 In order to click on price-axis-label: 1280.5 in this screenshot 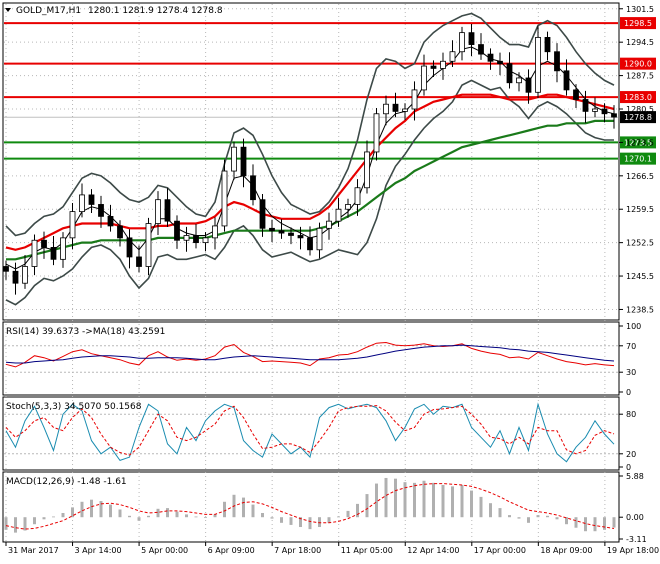, I will do `click(640, 109)`.